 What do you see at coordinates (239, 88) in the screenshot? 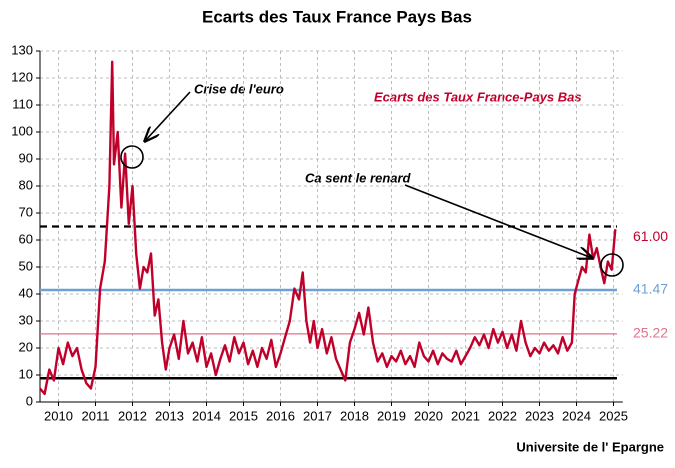
I see `annotation: Crise de l'euro` at bounding box center [239, 88].